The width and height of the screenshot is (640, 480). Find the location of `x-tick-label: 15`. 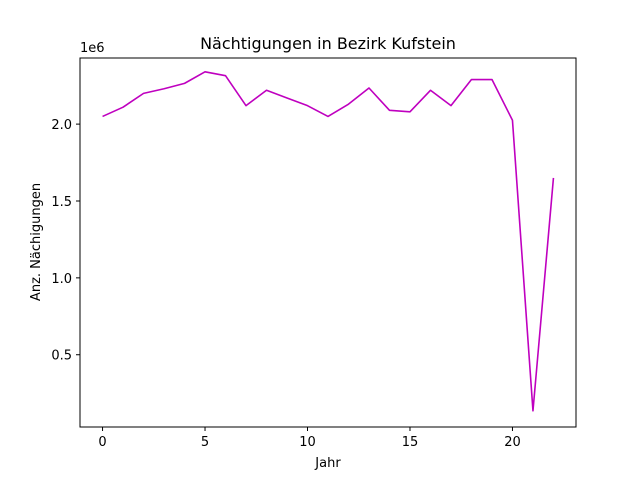

x-tick-label: 15 is located at coordinates (410, 442).